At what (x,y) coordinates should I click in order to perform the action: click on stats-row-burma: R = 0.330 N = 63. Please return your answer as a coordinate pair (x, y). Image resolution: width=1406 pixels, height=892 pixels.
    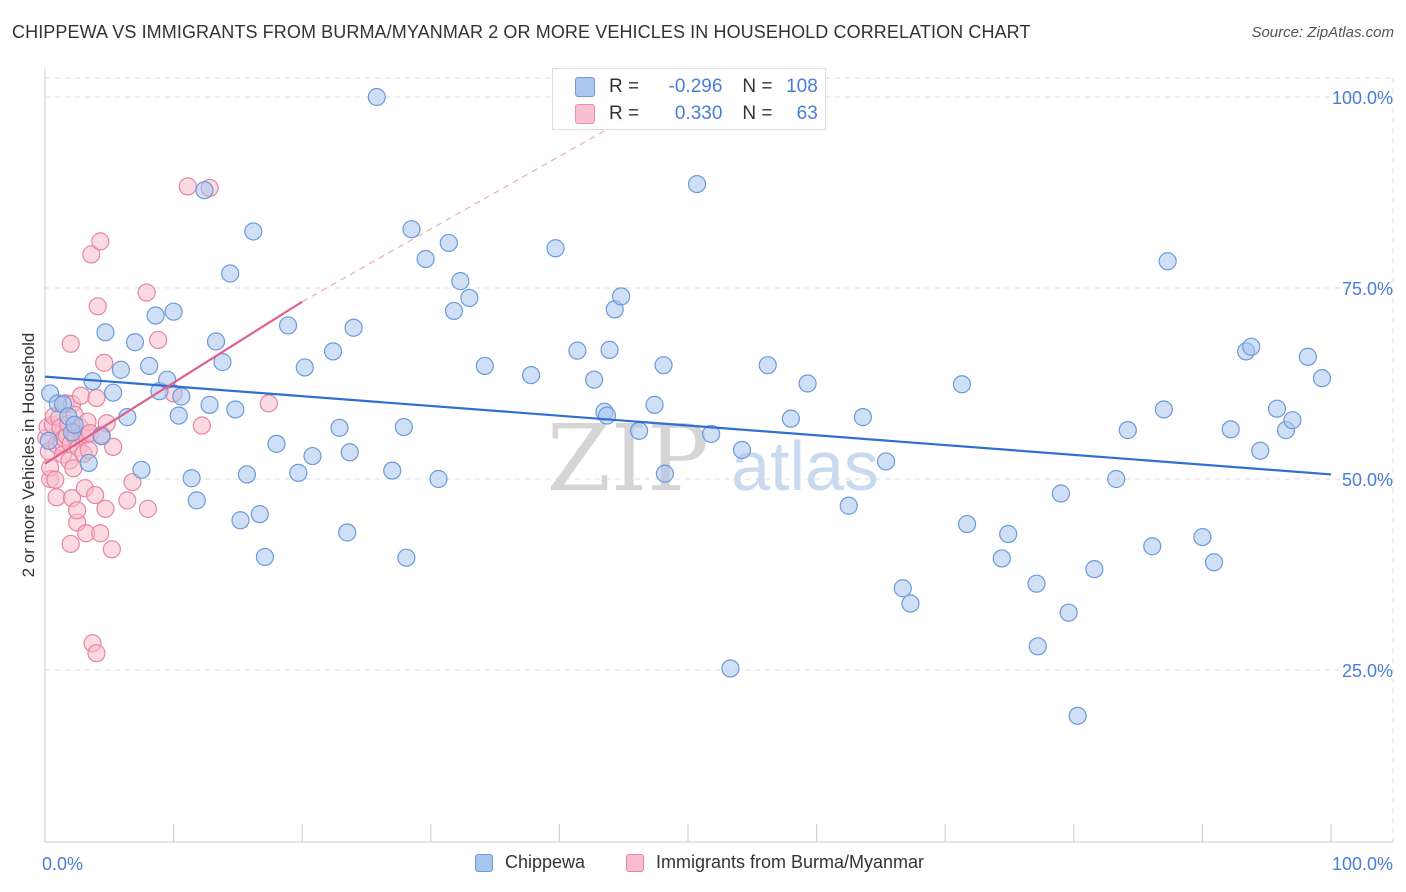
    Looking at the image, I should click on (696, 114).